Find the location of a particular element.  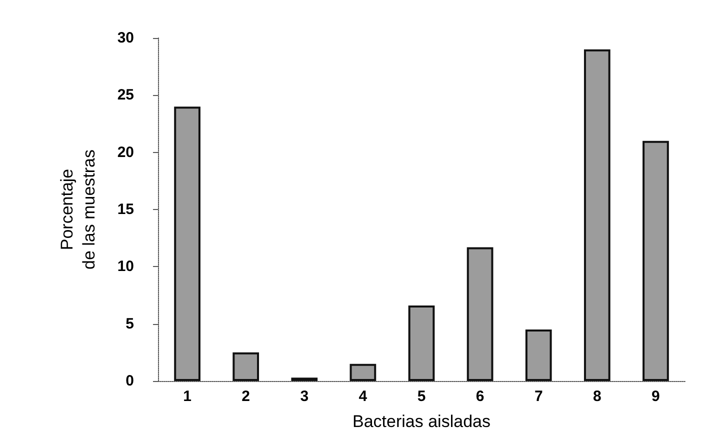

y-axis-title: Porcentaje de las muestras is located at coordinates (78, 210).